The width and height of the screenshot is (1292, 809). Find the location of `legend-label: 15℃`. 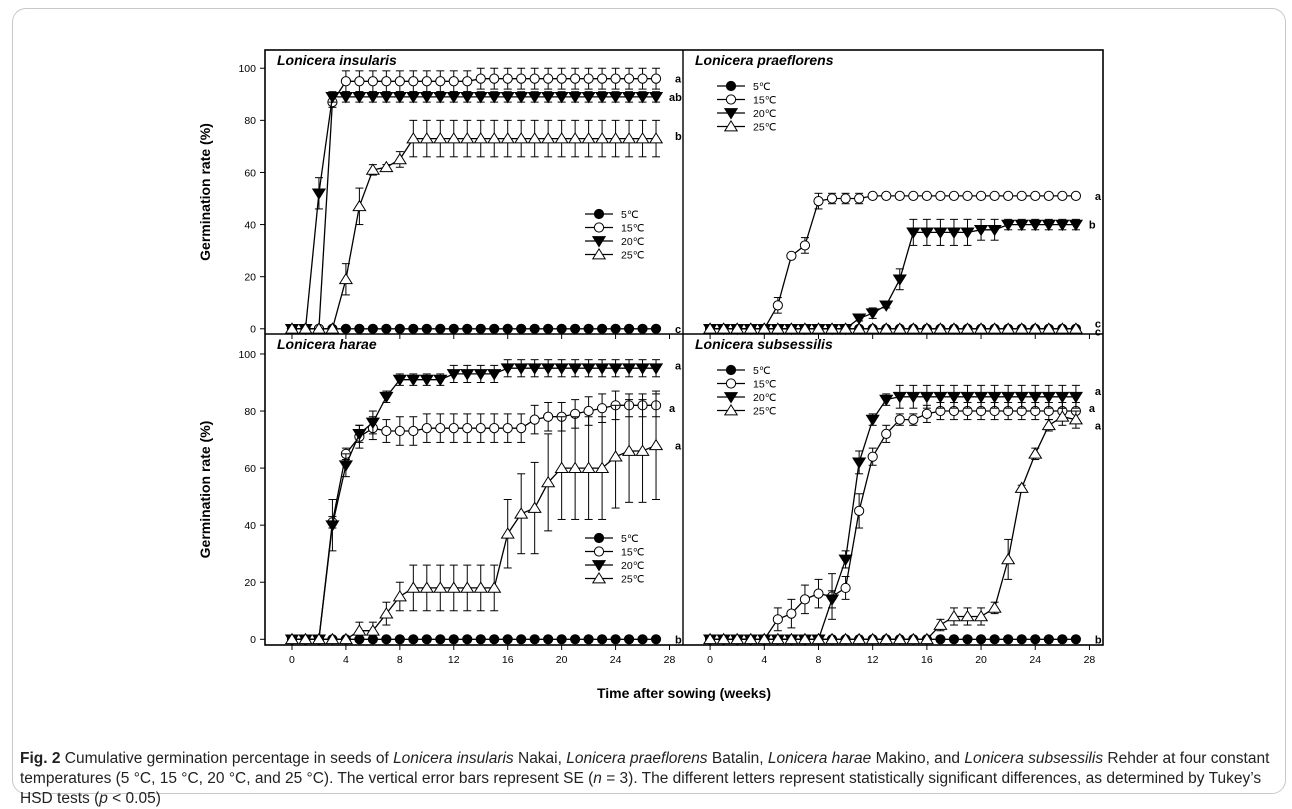

legend-label: 15℃ is located at coordinates (633, 553).